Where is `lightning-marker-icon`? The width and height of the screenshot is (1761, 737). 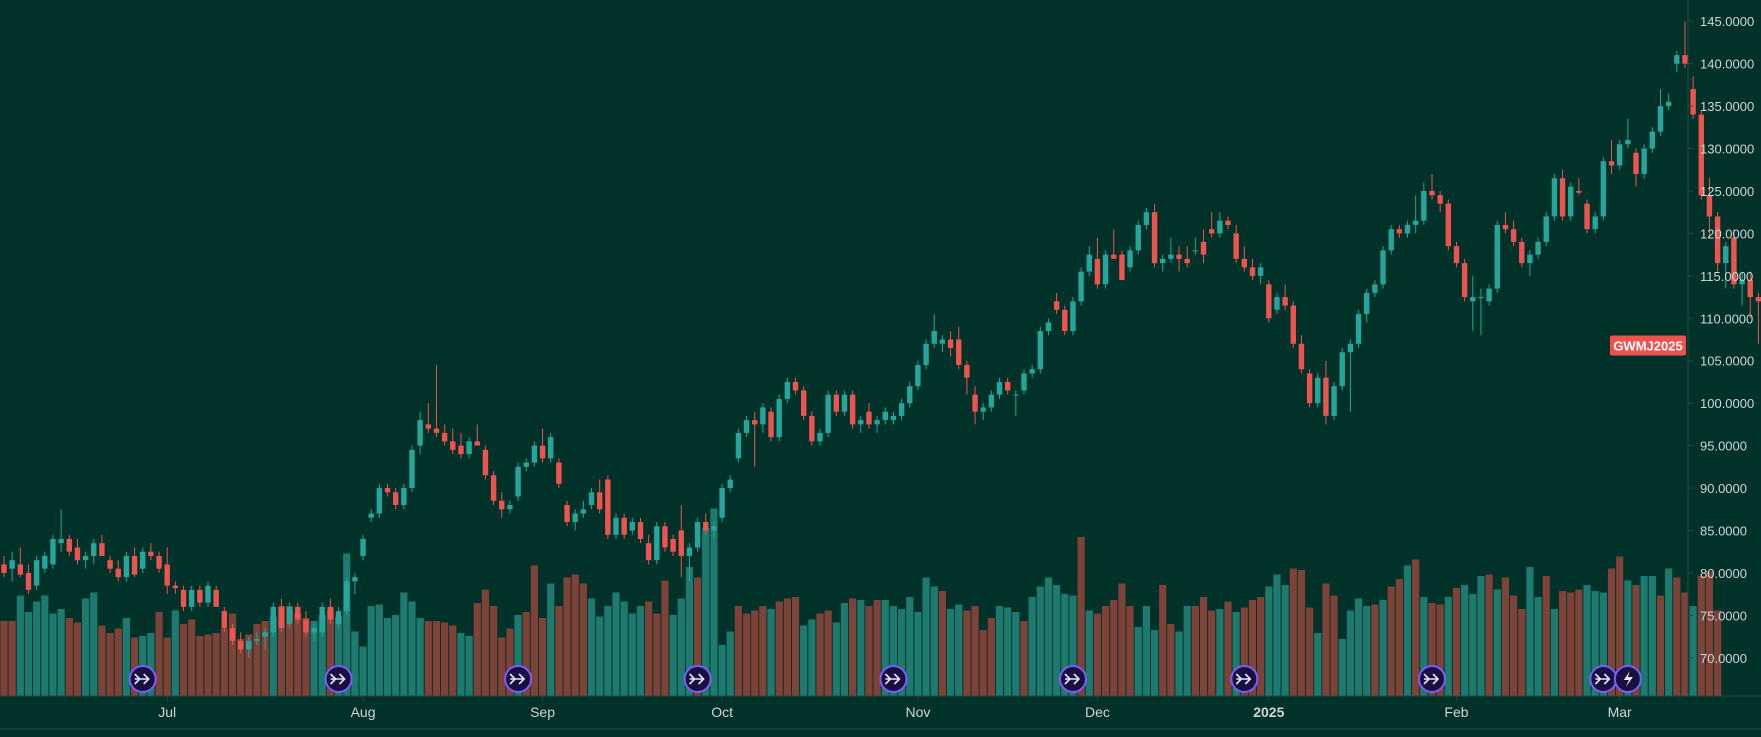
lightning-marker-icon is located at coordinates (1627, 679).